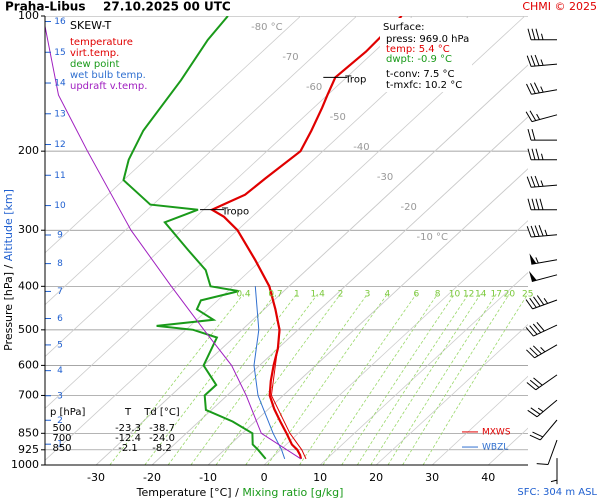  Describe the element at coordinates (162, 448) in the screenshot. I see `table-cell: -8.2` at that location.